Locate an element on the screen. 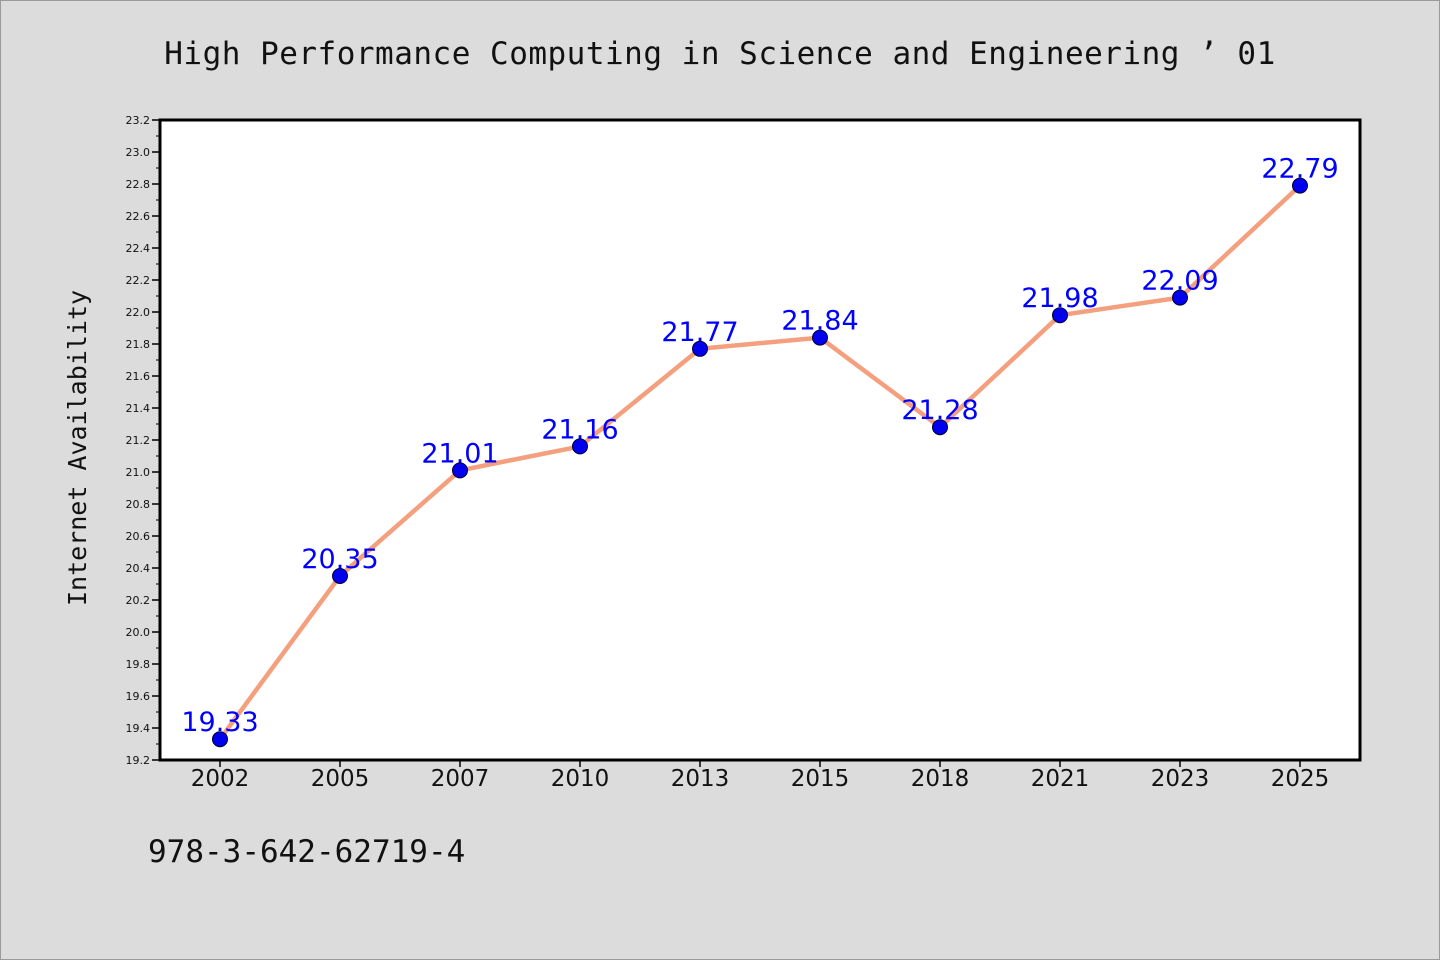  y-tick-label: 22.6 is located at coordinates (138, 216).